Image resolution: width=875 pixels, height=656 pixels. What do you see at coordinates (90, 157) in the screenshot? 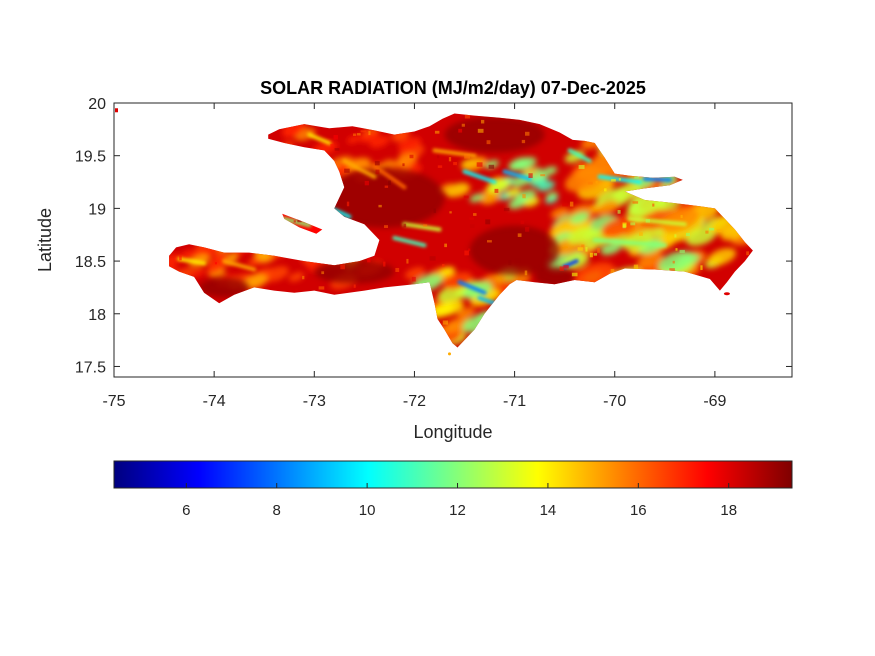
I see `y-tick-label: 19.5` at bounding box center [90, 157].